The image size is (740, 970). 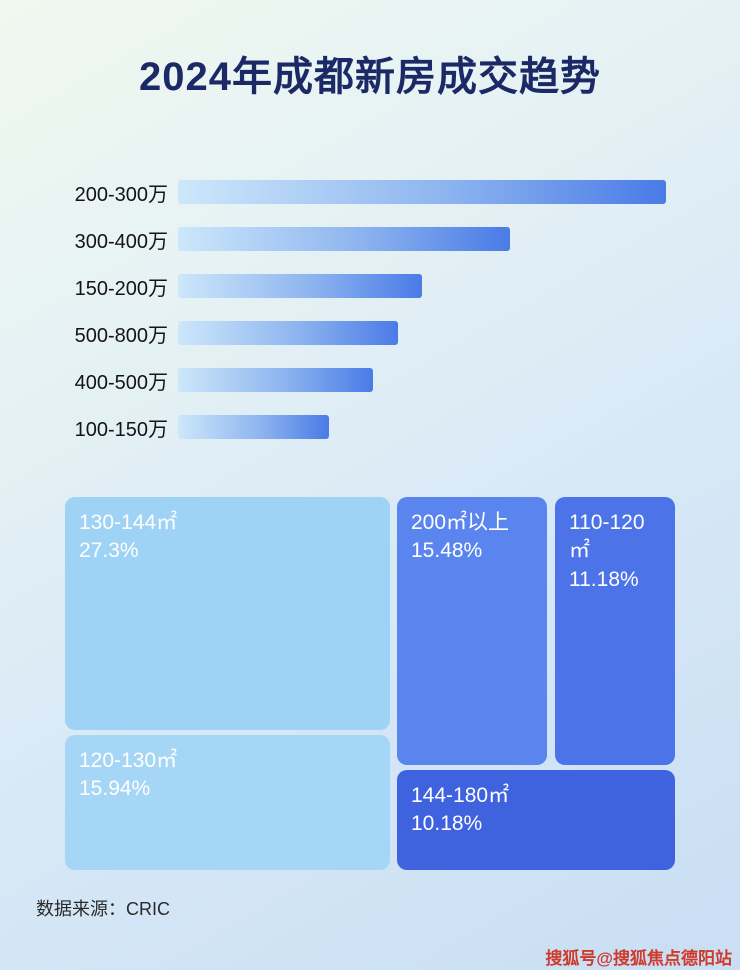 What do you see at coordinates (447, 824) in the screenshot?
I see `treemap-block-percent: 10.18%` at bounding box center [447, 824].